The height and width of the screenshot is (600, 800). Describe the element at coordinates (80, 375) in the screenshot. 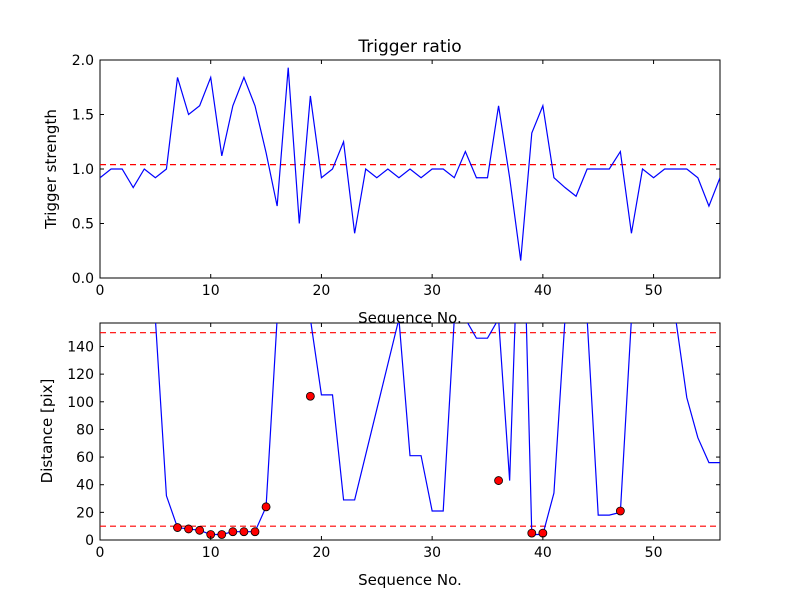

I see `bot-y-tick-label: 120` at that location.